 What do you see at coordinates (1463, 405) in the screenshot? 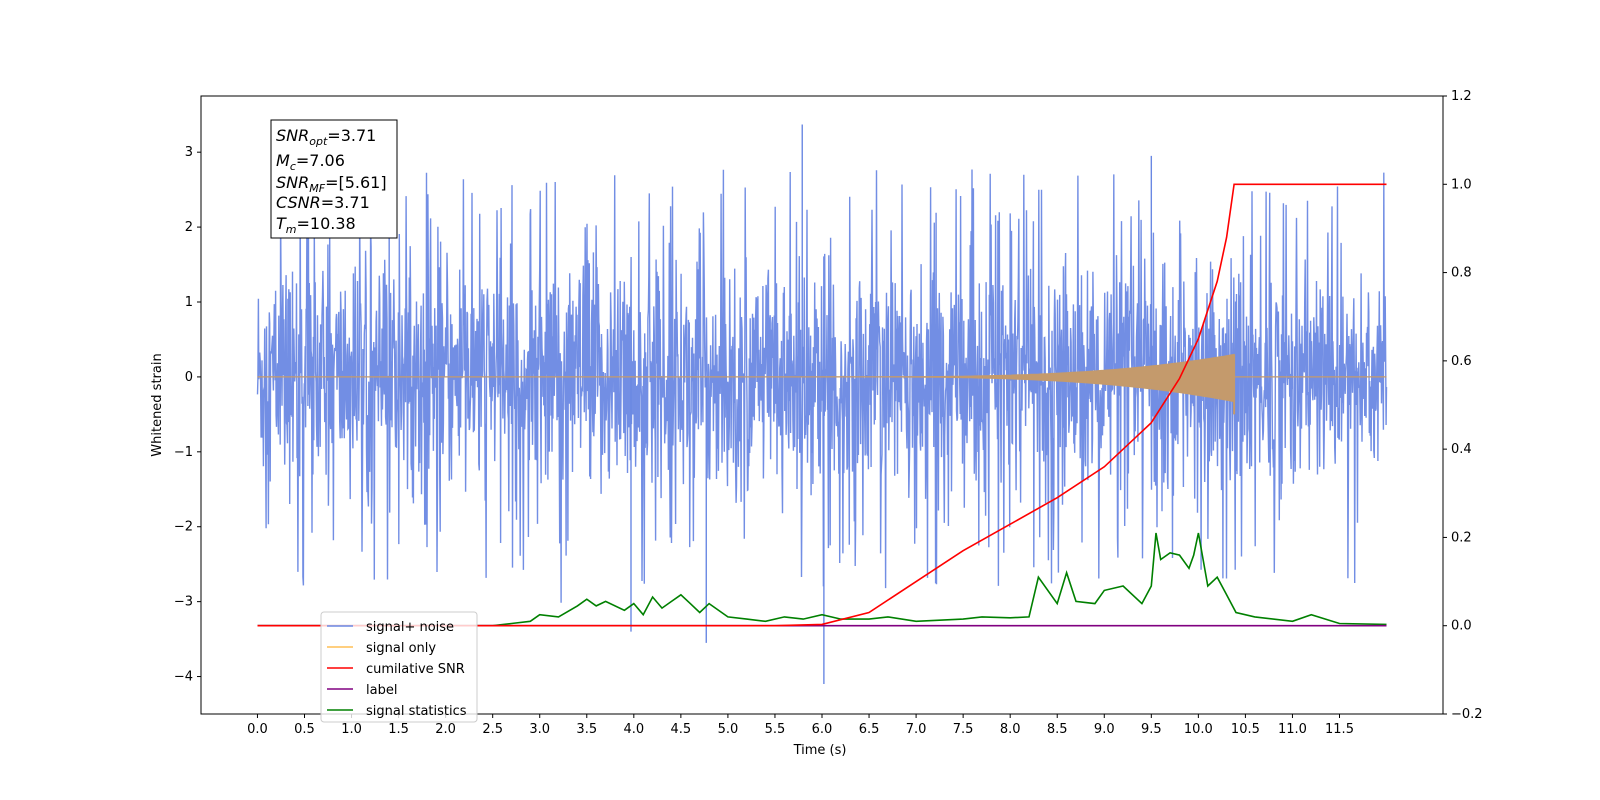
I see `y-axis-right: 1.2 1.0 0.8 0.6 0.4 0.2 0.0 −0.2` at bounding box center [1463, 405].